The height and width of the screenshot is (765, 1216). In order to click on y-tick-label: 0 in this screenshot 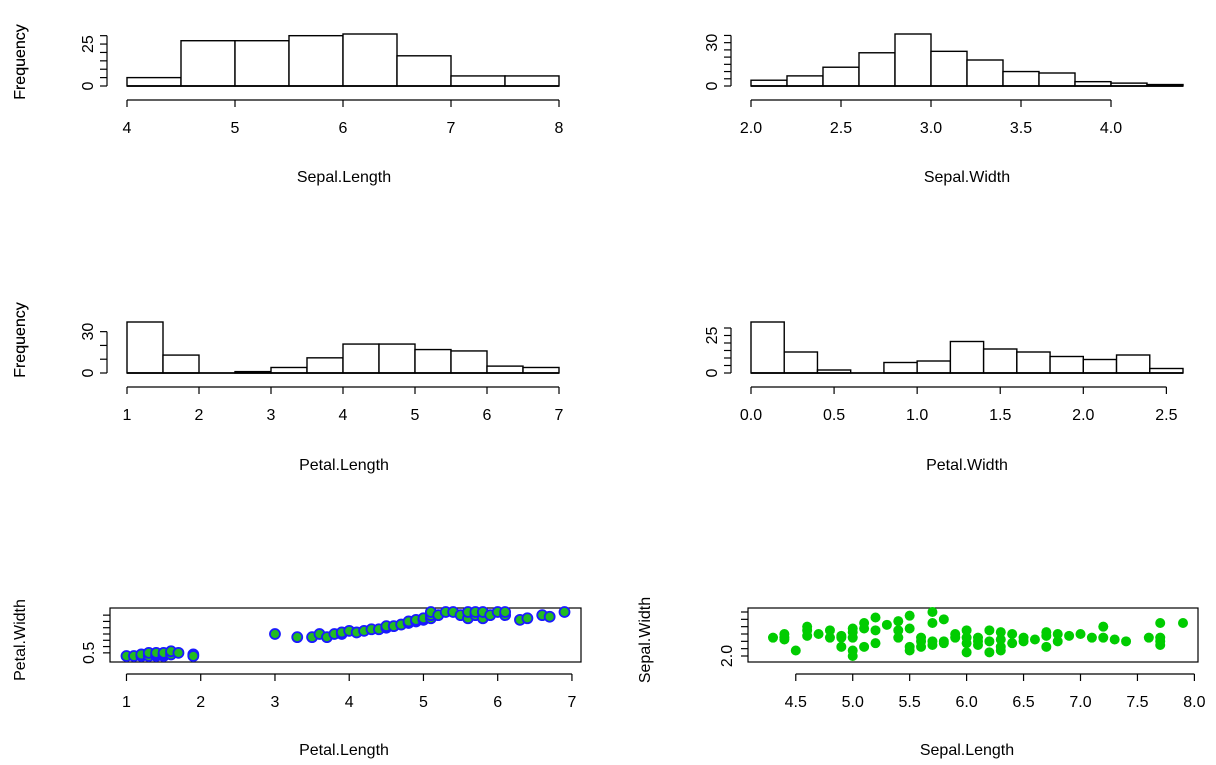, I will do `click(88, 85)`.